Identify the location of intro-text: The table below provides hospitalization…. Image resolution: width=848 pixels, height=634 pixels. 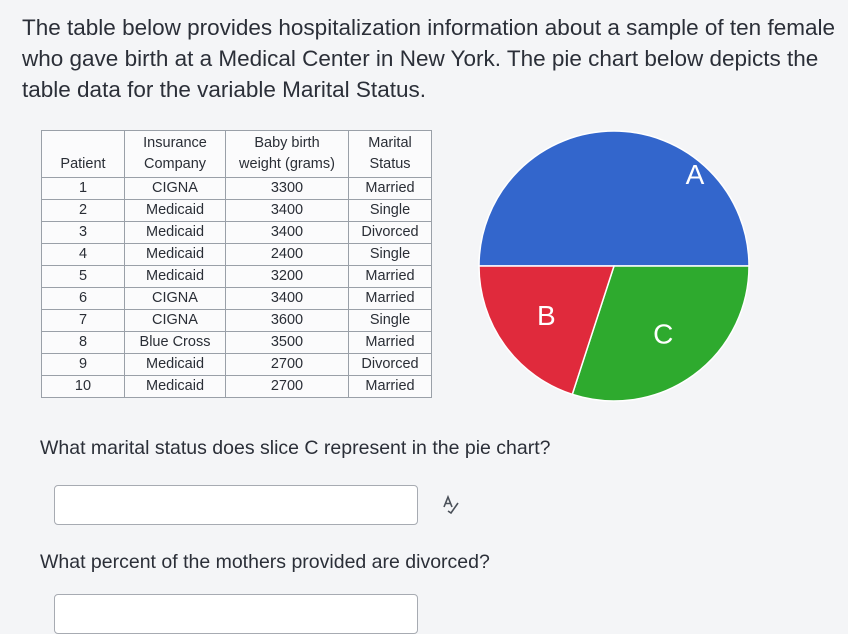
(435, 58).